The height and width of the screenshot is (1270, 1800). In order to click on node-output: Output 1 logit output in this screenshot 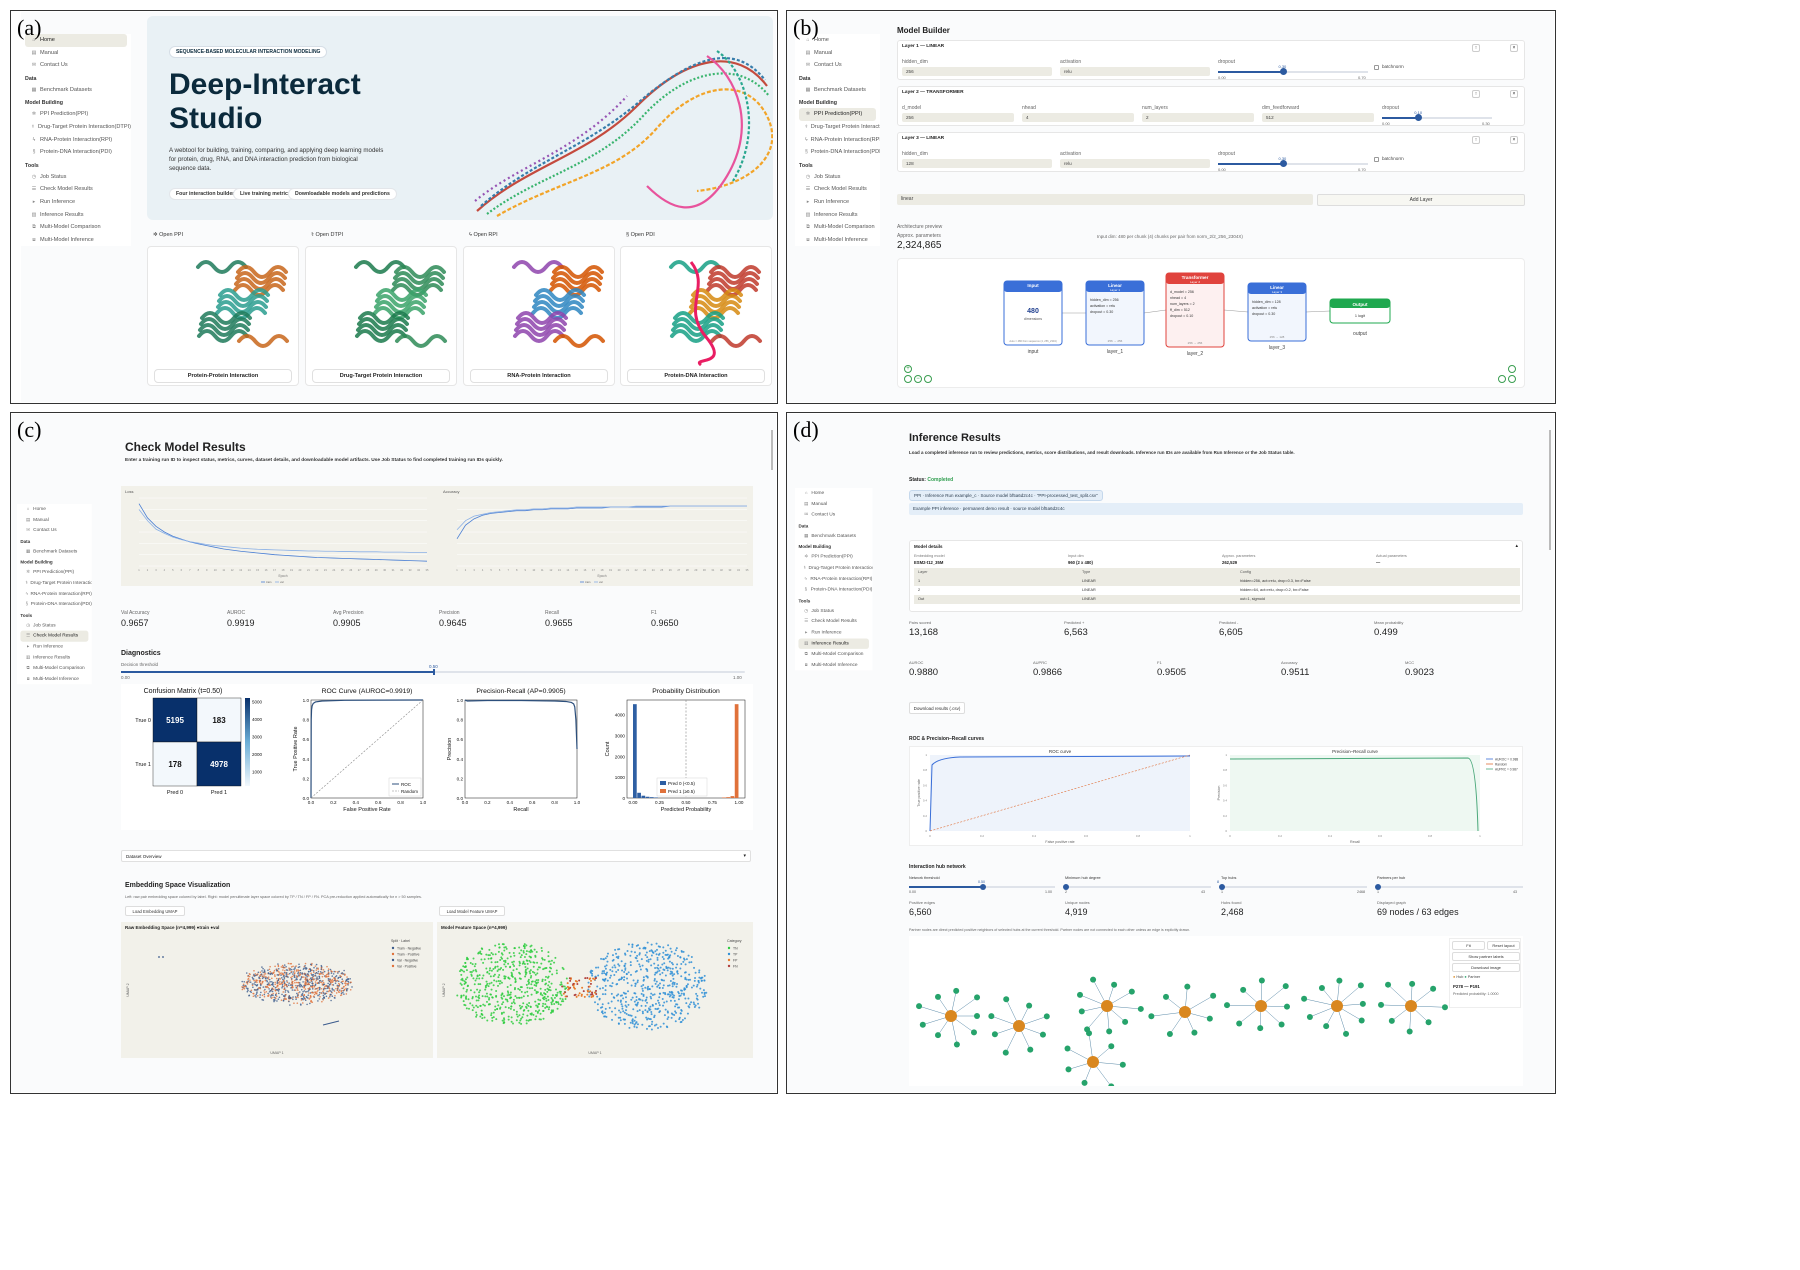, I will do `click(1360, 317)`.